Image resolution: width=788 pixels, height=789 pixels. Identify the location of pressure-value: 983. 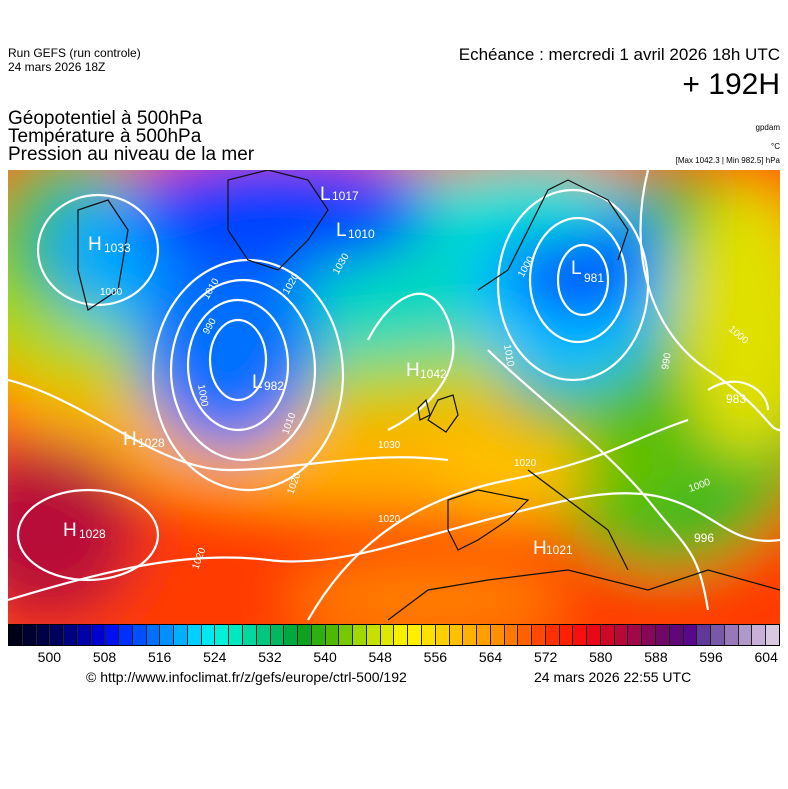
(736, 399).